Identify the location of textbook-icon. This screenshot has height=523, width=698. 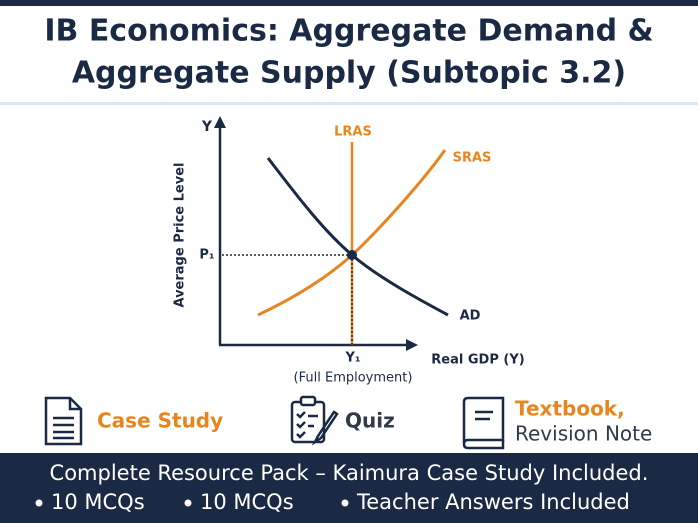
(483, 423).